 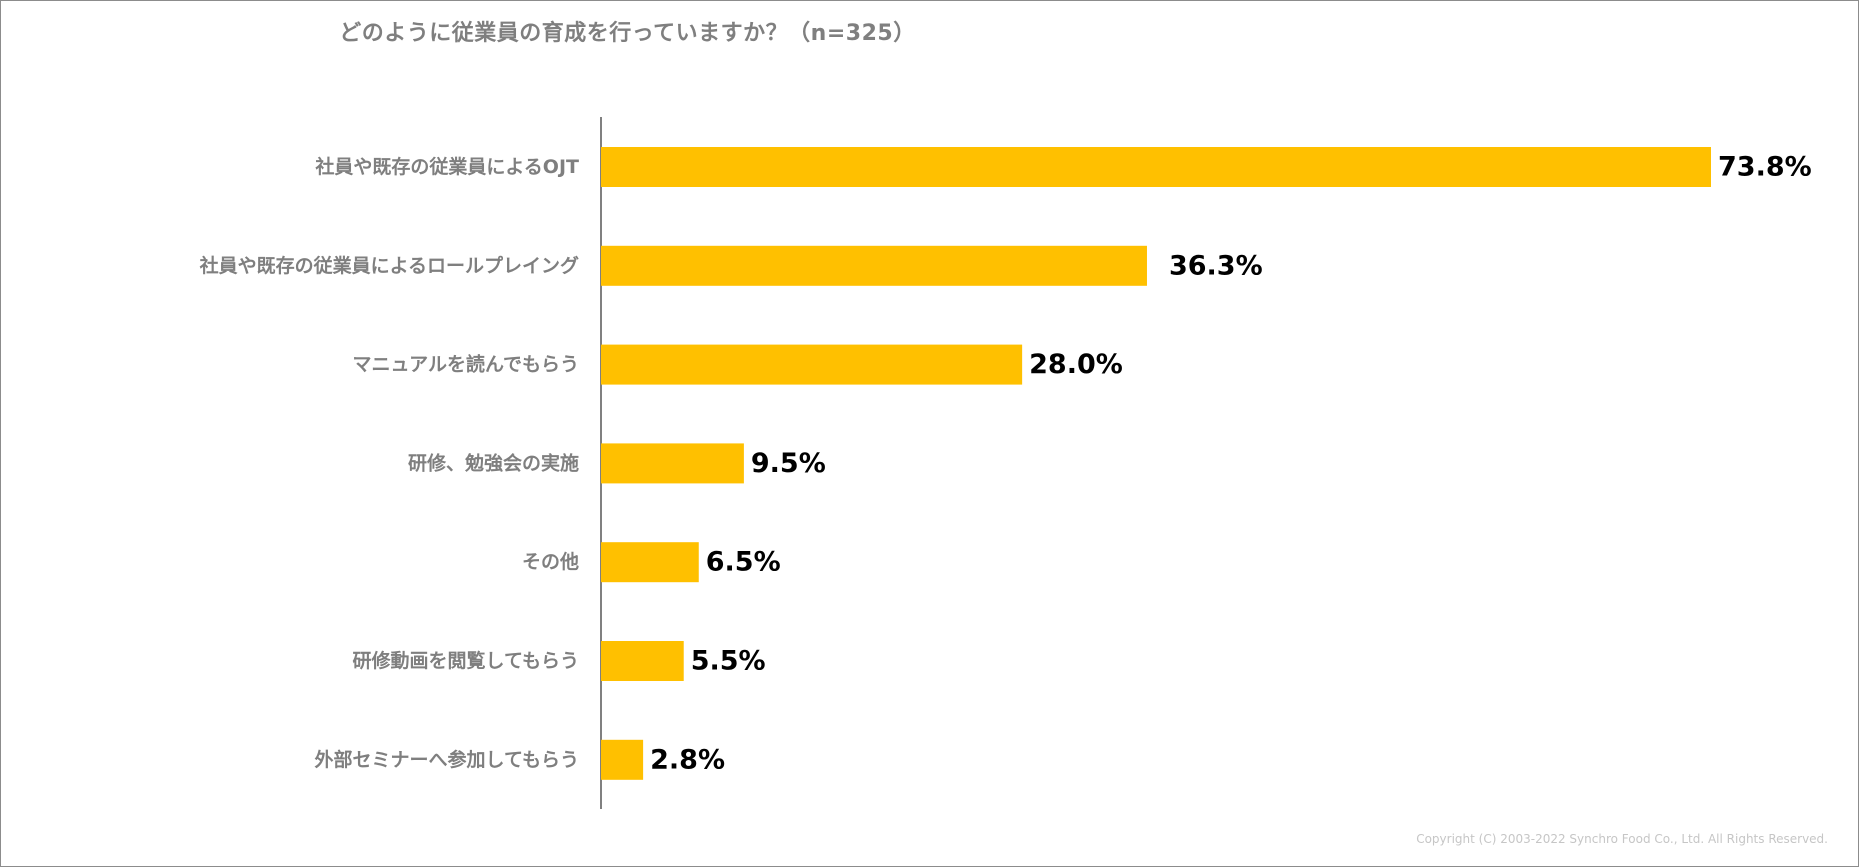 I want to click on category-label-7: 外部セミナーへ参加してもらう, so click(x=447, y=759).